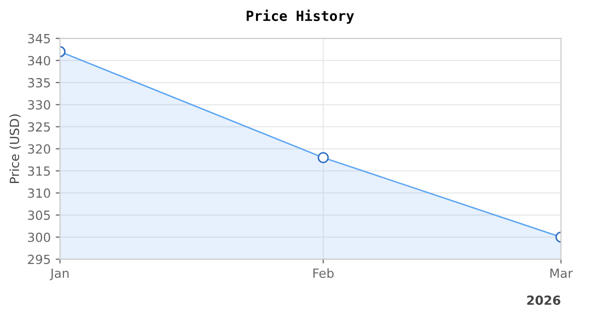  I want to click on x-tick-label: Mar, so click(561, 273).